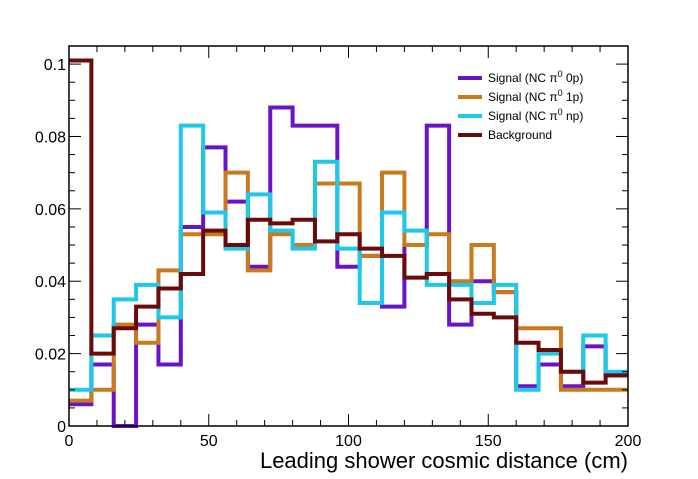 This screenshot has height=479, width=698. What do you see at coordinates (50, 137) in the screenshot?
I see `y-tick-label: 0.08` at bounding box center [50, 137].